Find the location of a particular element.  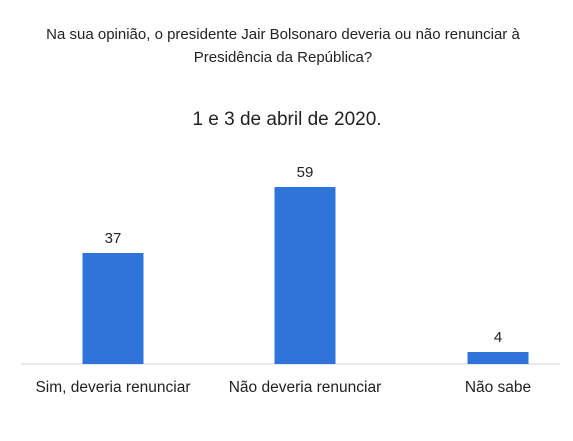

chart-subtitle: 1 e 3 de abril de 2020. is located at coordinates (286, 119).